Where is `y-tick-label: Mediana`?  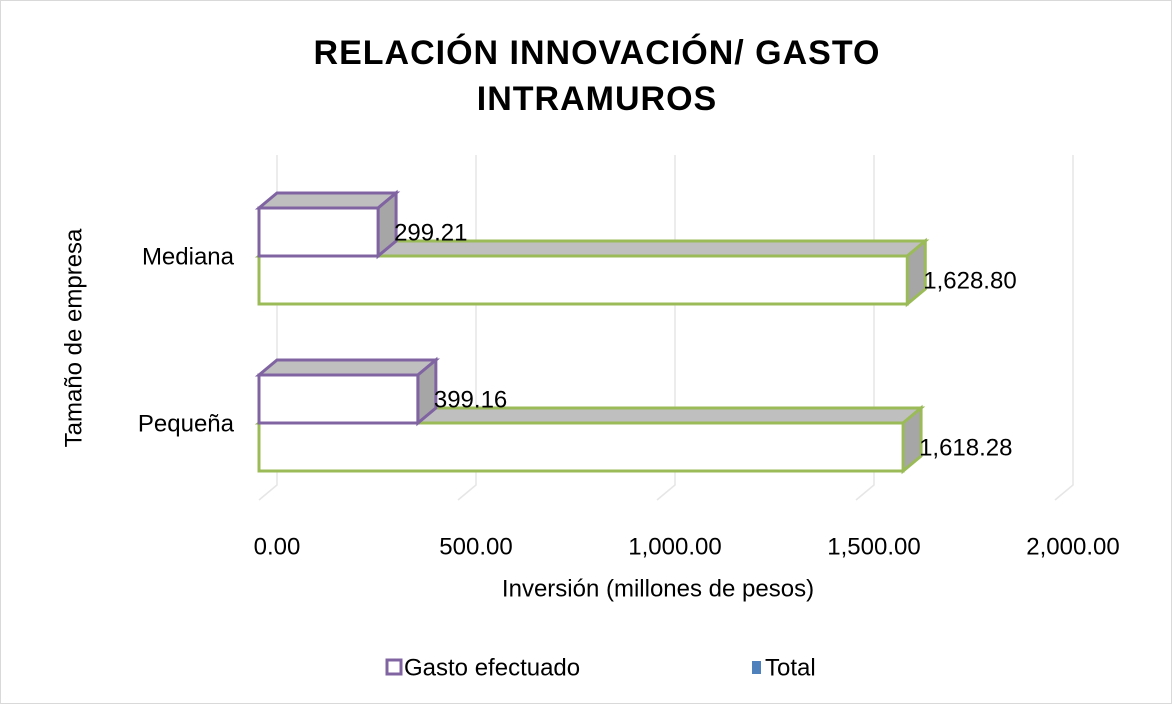
y-tick-label: Mediana is located at coordinates (188, 256).